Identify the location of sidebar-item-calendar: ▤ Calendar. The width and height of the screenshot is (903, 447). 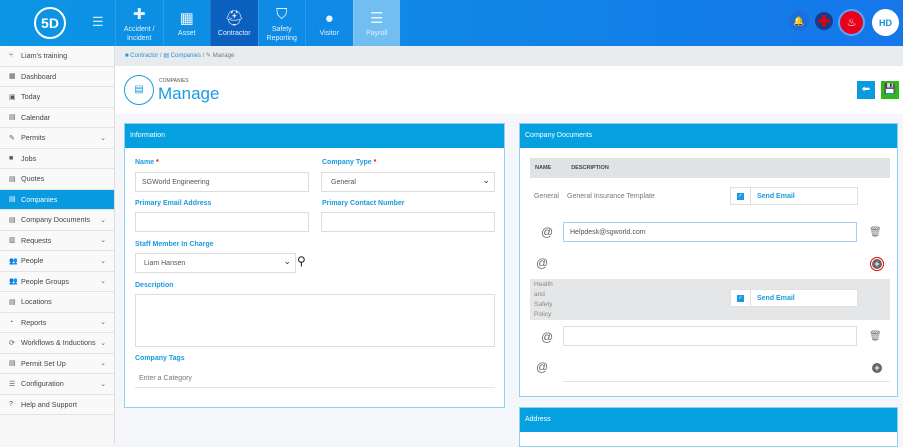
(57, 117).